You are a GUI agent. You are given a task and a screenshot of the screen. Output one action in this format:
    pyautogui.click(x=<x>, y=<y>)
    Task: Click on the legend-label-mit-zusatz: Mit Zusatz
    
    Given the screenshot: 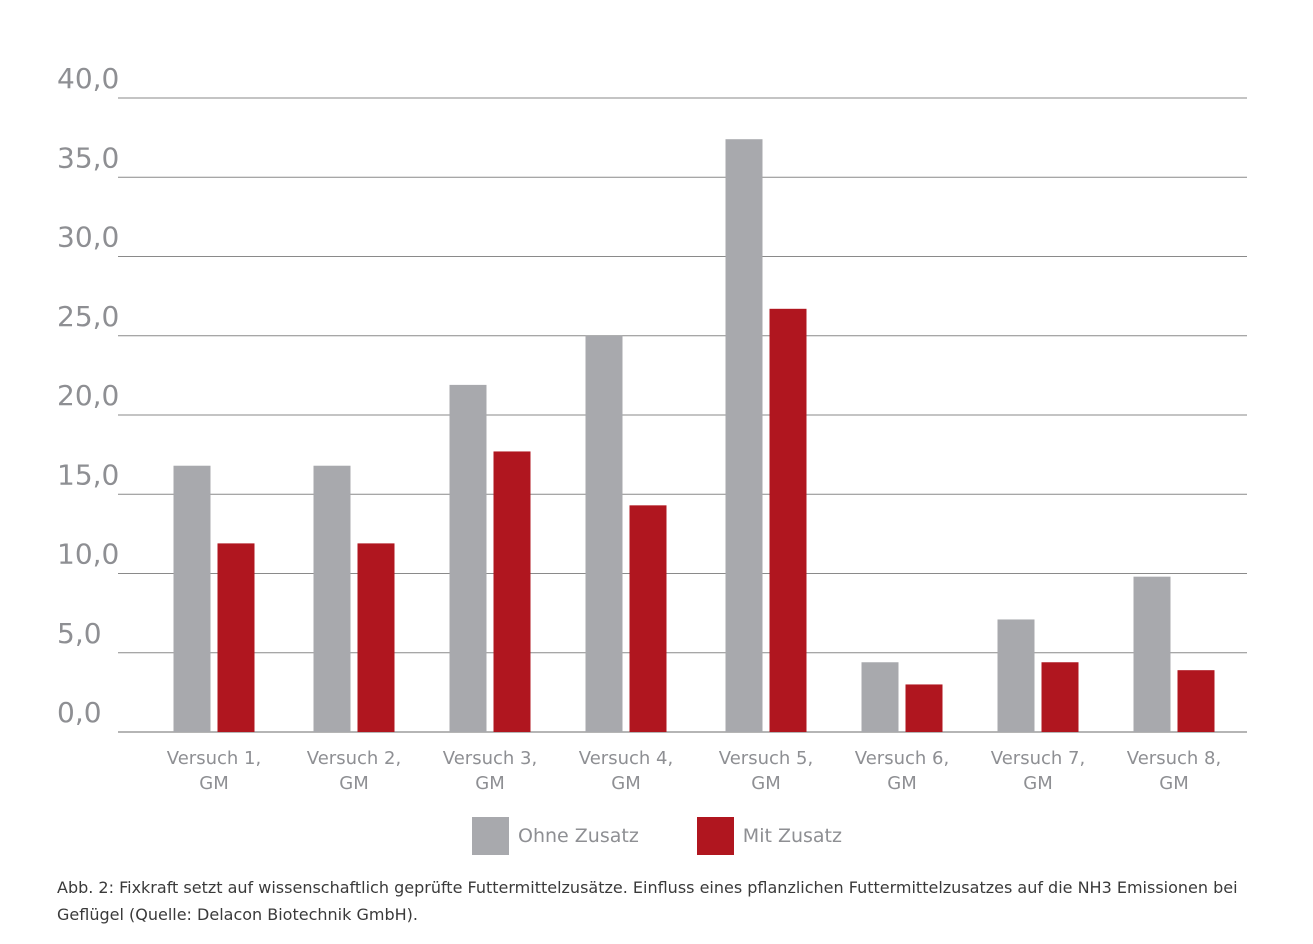 What is the action you would take?
    pyautogui.click(x=792, y=836)
    